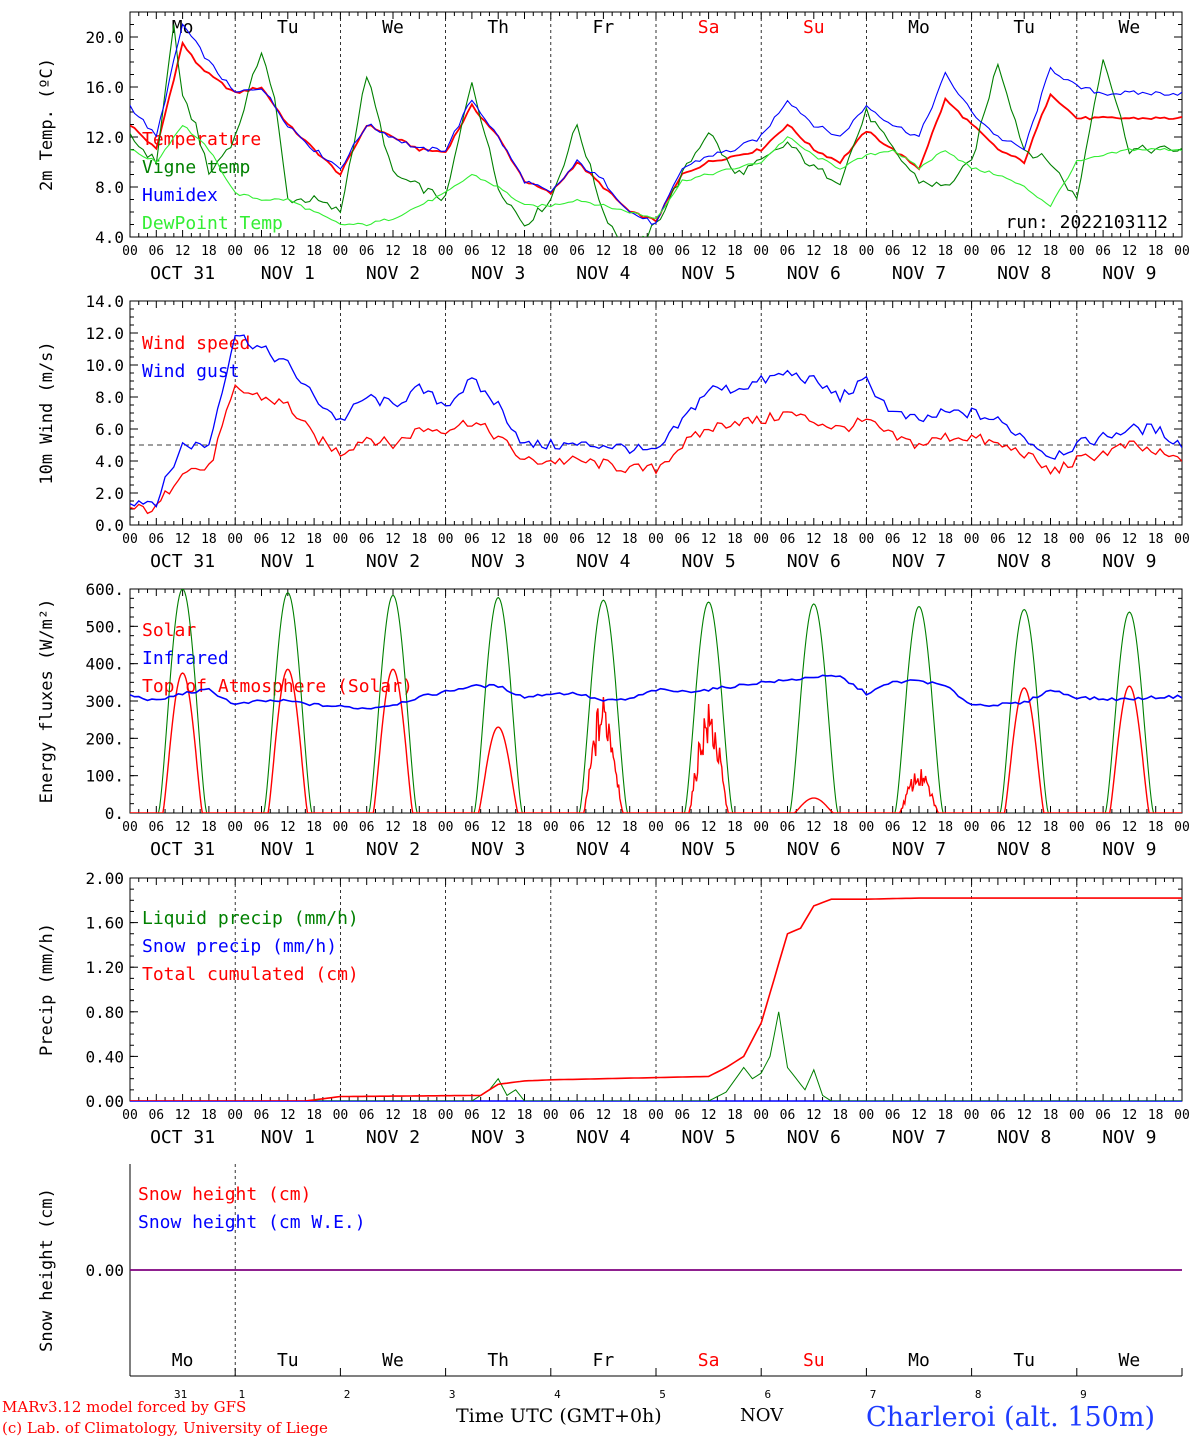  What do you see at coordinates (47, 412) in the screenshot?
I see `y-axis-label: 10m Wind (m/s)` at bounding box center [47, 412].